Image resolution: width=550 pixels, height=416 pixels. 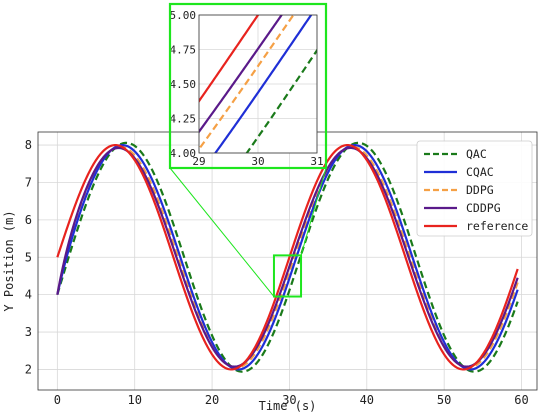 I want to click on inset-highlight-border, so click(x=248, y=86).